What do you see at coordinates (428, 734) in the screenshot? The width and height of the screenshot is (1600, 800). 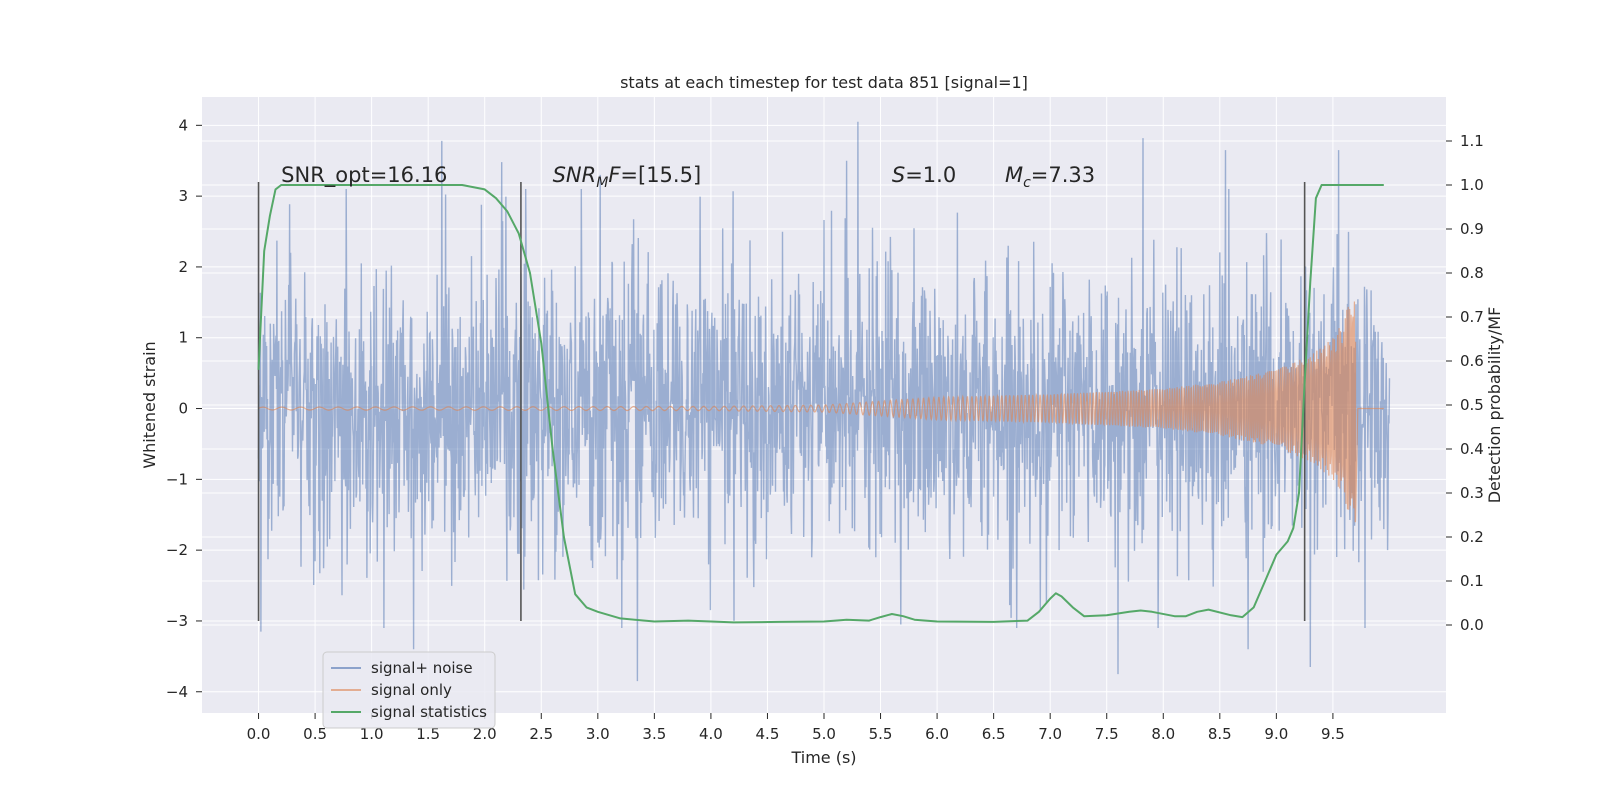 I see `xtick-label-3: 1.5` at bounding box center [428, 734].